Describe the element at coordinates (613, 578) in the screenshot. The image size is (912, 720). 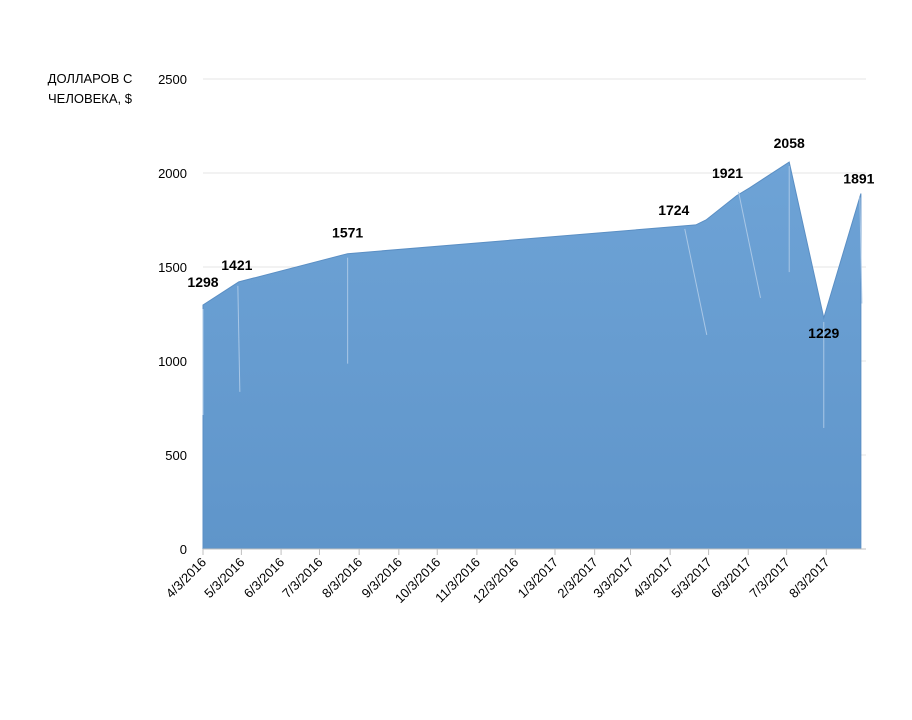
I see `x-tick-label: 3/3/2017` at that location.